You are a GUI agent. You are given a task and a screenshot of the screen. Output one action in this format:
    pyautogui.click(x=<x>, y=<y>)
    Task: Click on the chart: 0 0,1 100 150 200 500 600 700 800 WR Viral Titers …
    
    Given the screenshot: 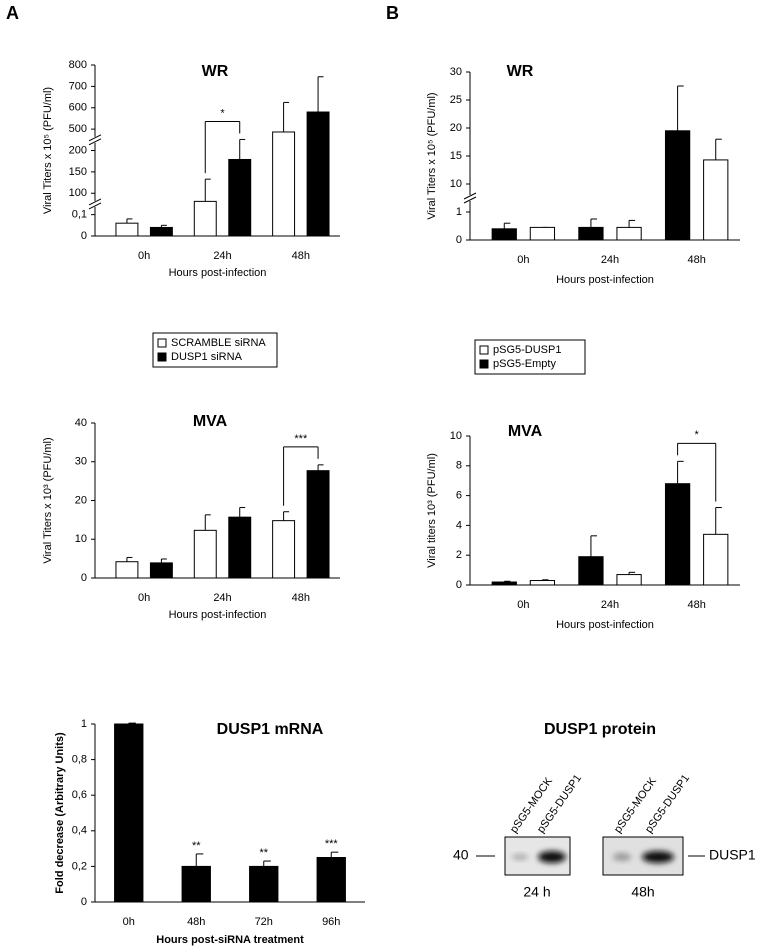 What is the action you would take?
    pyautogui.click(x=191, y=213)
    